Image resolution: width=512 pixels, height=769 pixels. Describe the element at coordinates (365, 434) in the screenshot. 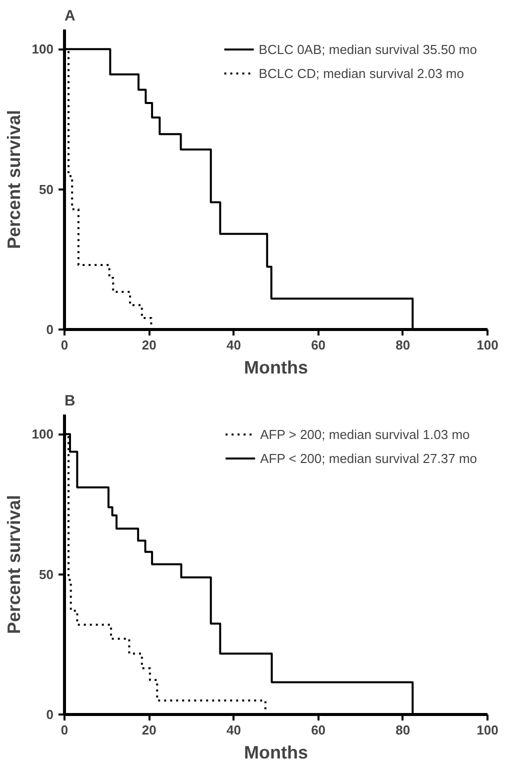

I see `legend-label: AFP > 200; median survival 1.03 mo` at that location.